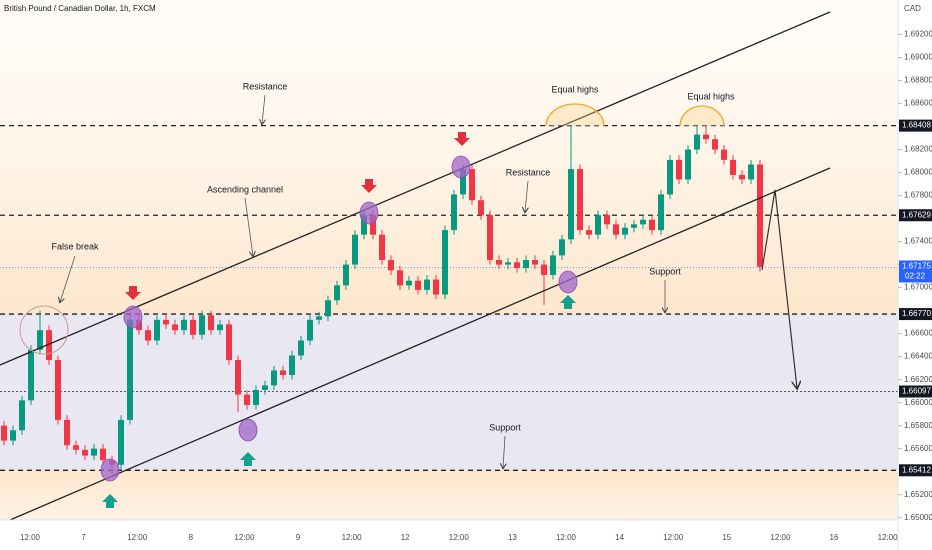 Image resolution: width=932 pixels, height=550 pixels. I want to click on last-price-label: 1.67175, so click(916, 266).